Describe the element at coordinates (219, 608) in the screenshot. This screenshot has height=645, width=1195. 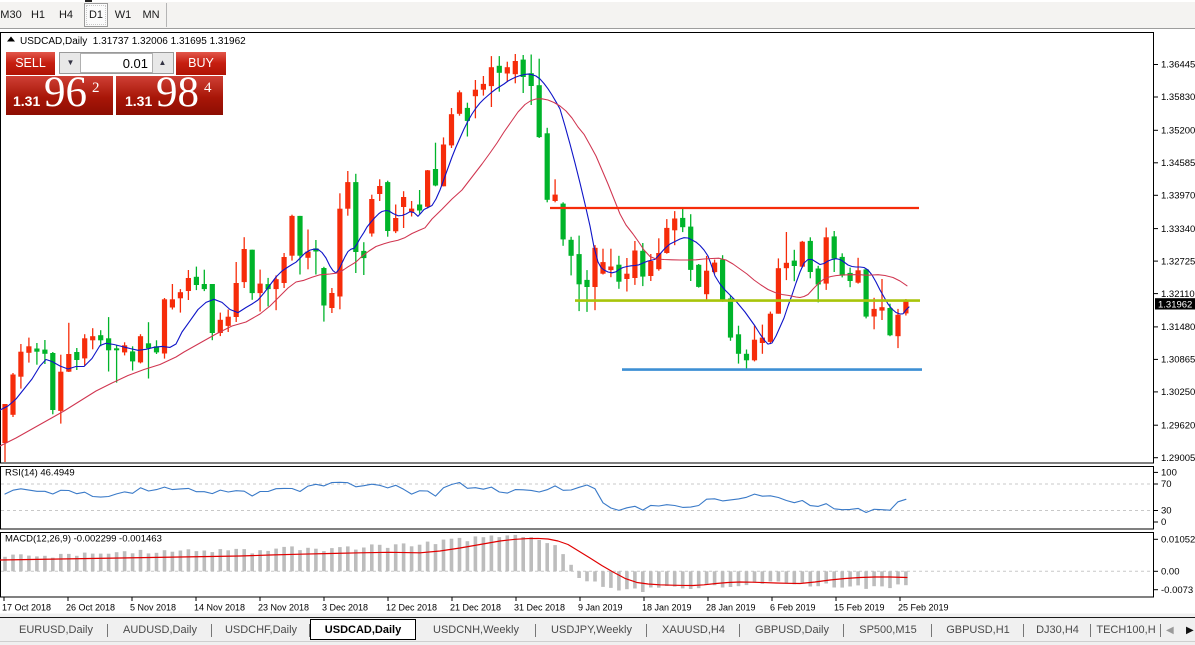
I see `svg-text: 14 Nov 2018` at that location.